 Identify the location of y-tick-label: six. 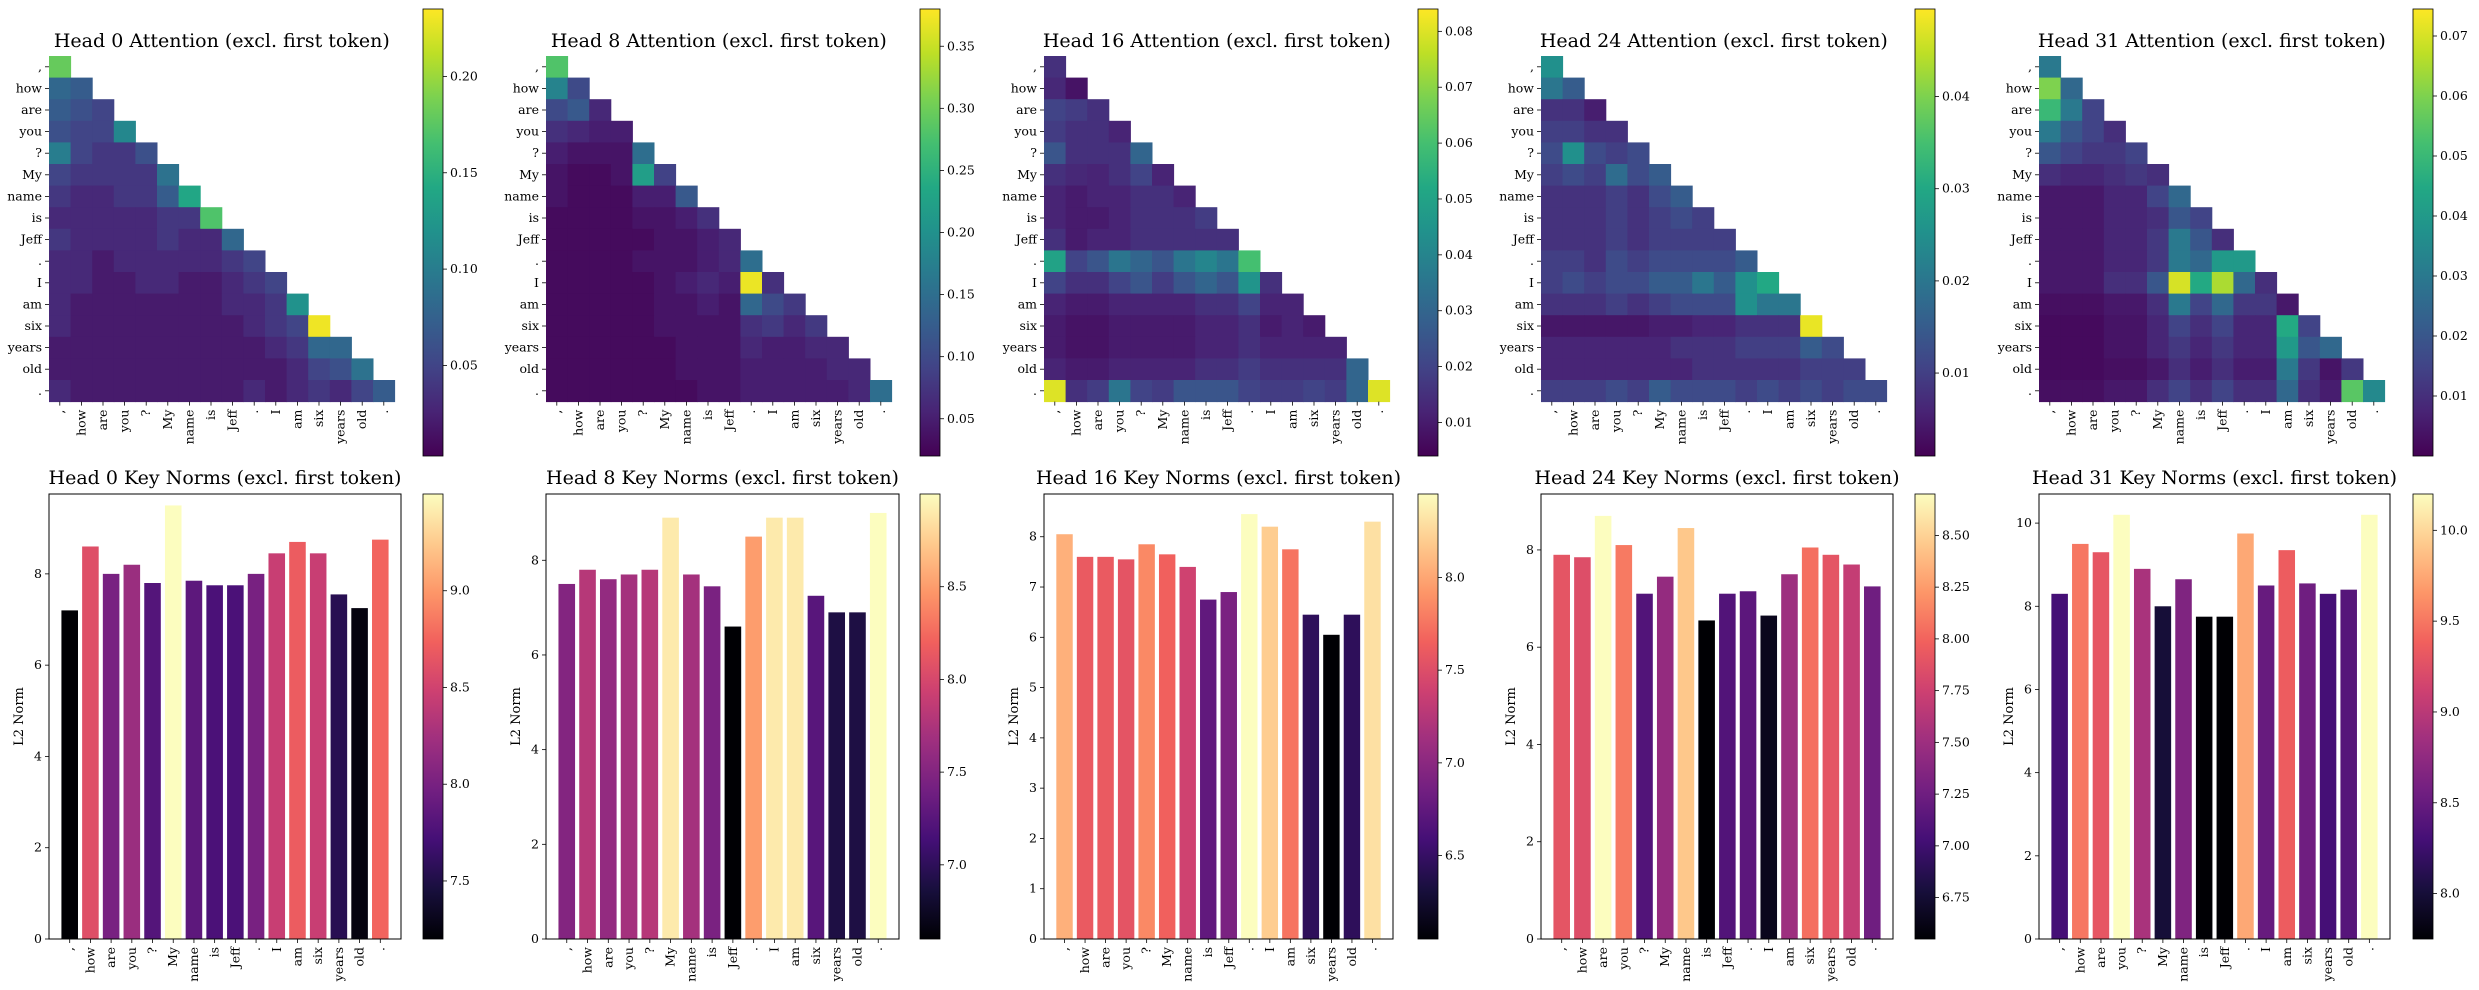
(1525, 325).